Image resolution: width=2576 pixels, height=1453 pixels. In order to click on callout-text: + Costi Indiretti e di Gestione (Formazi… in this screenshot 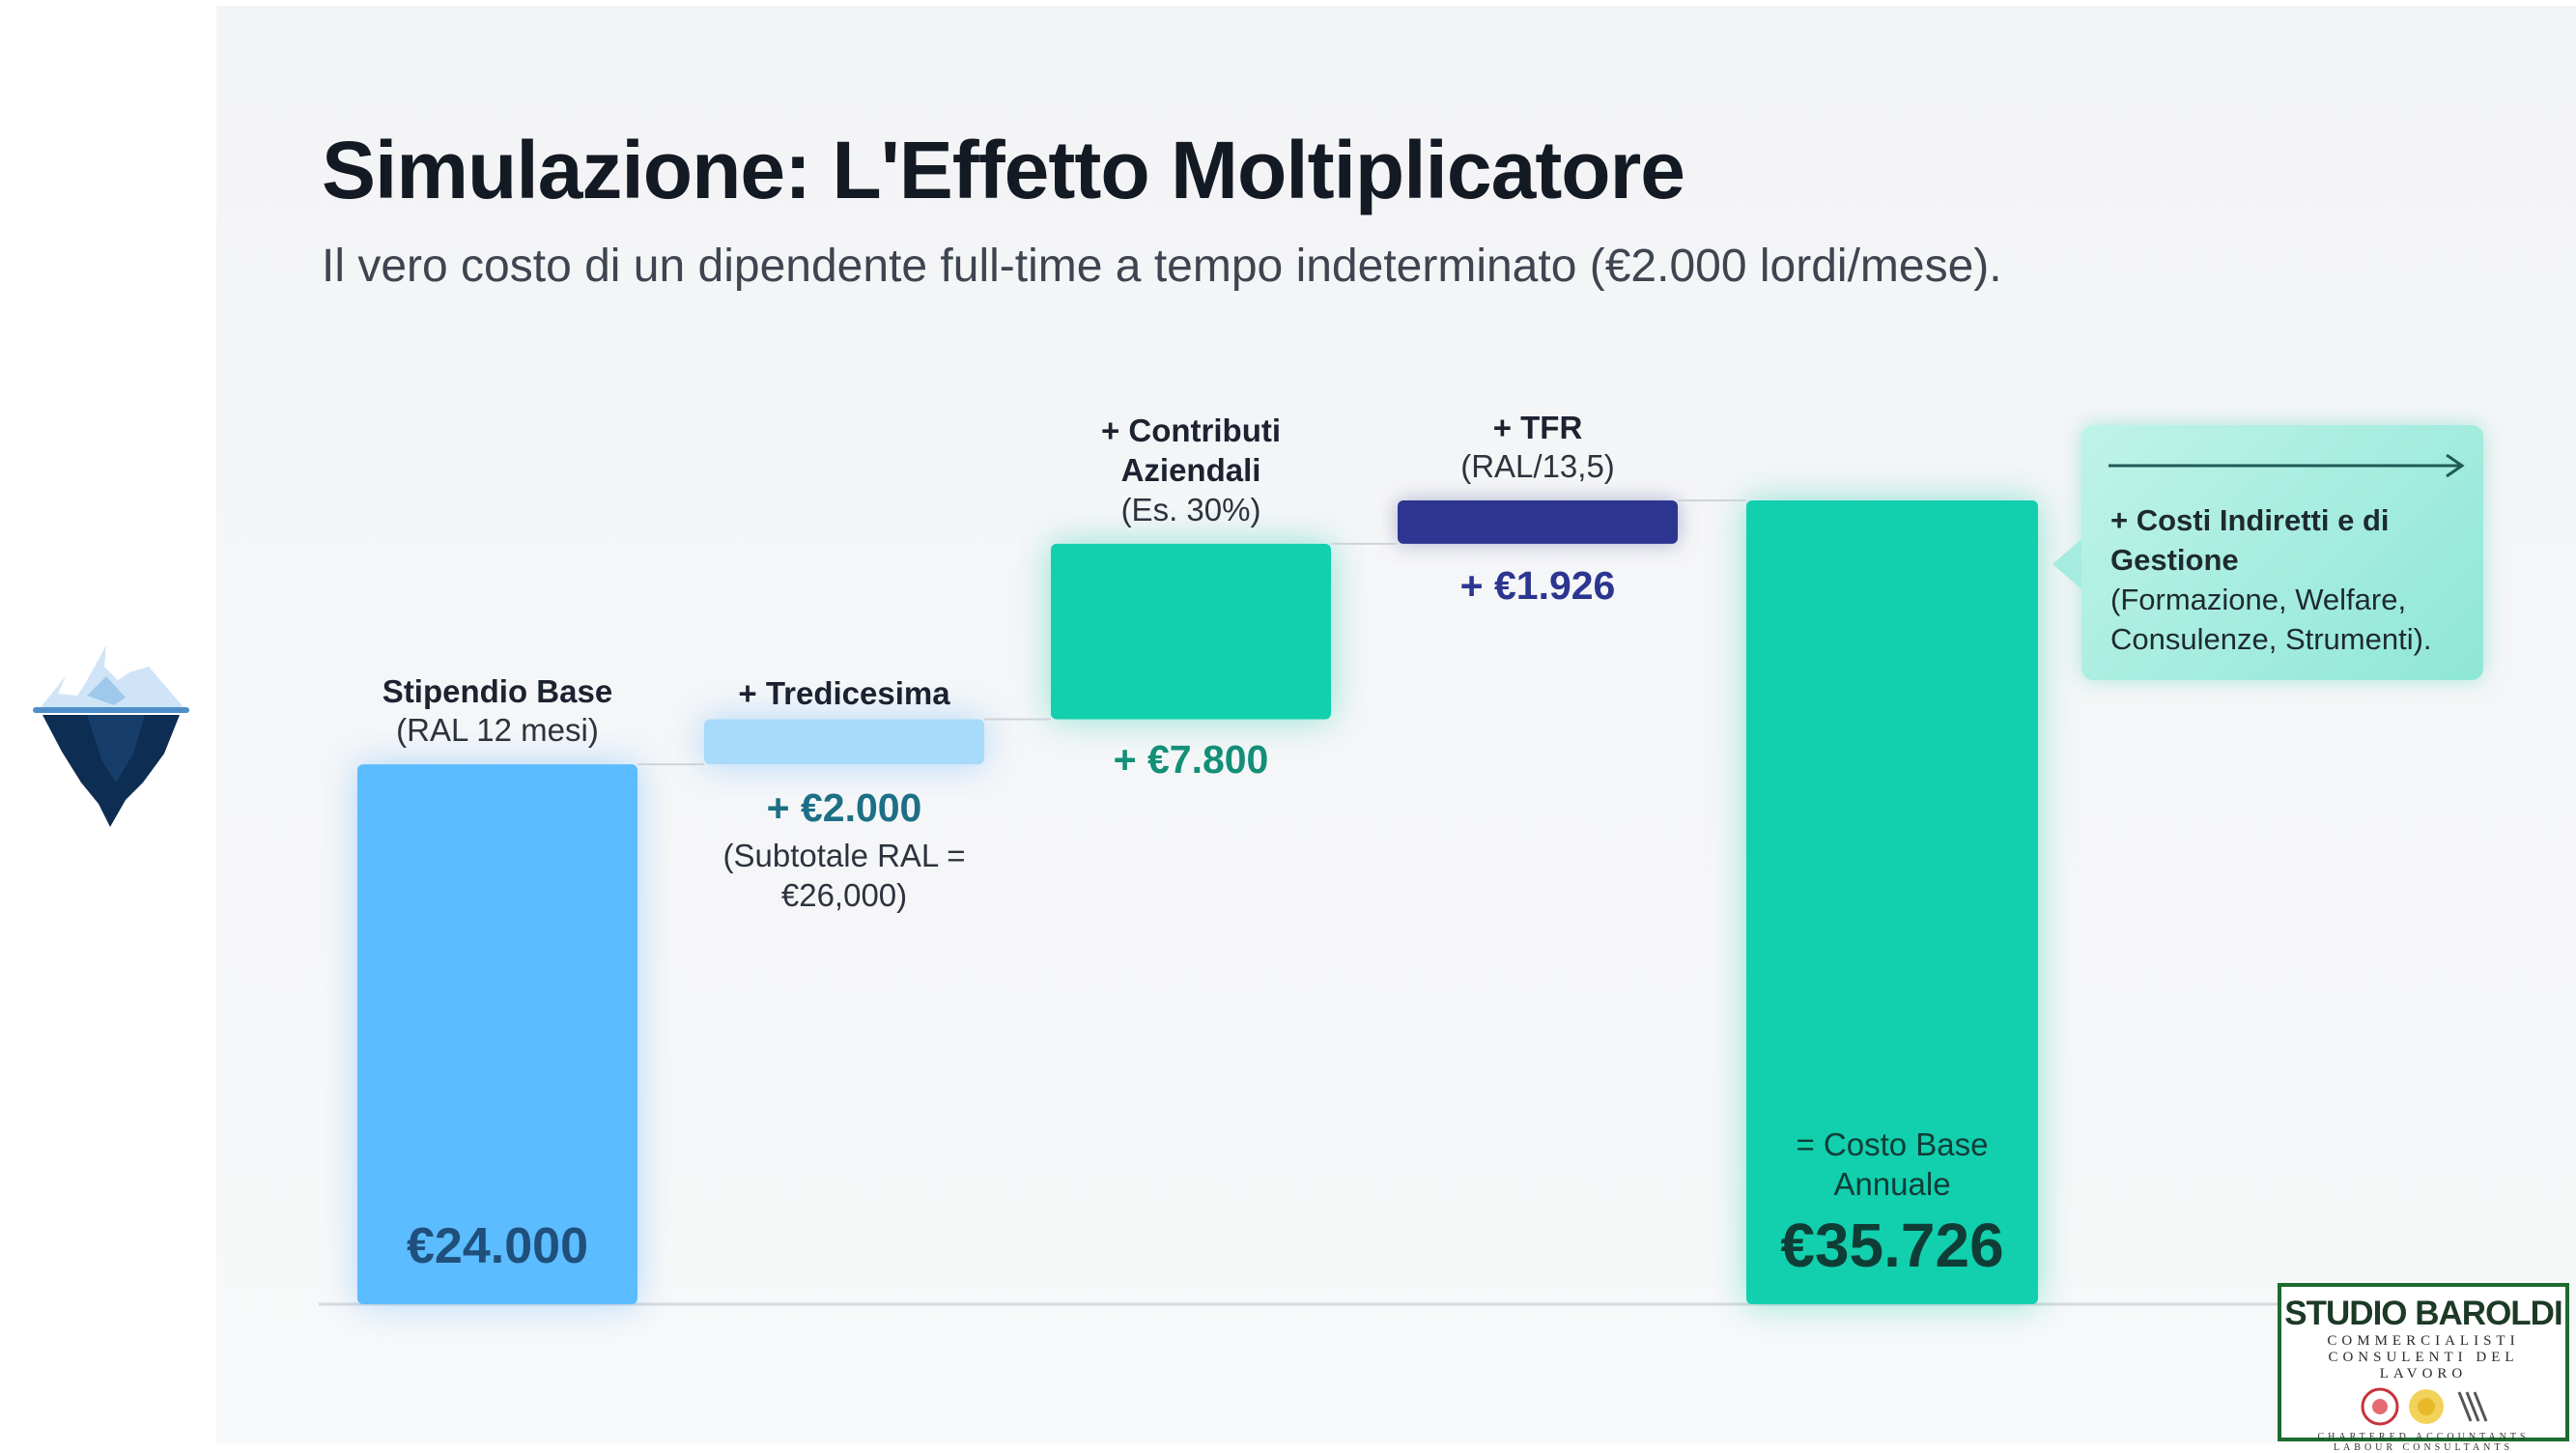, I will do `click(2293, 580)`.